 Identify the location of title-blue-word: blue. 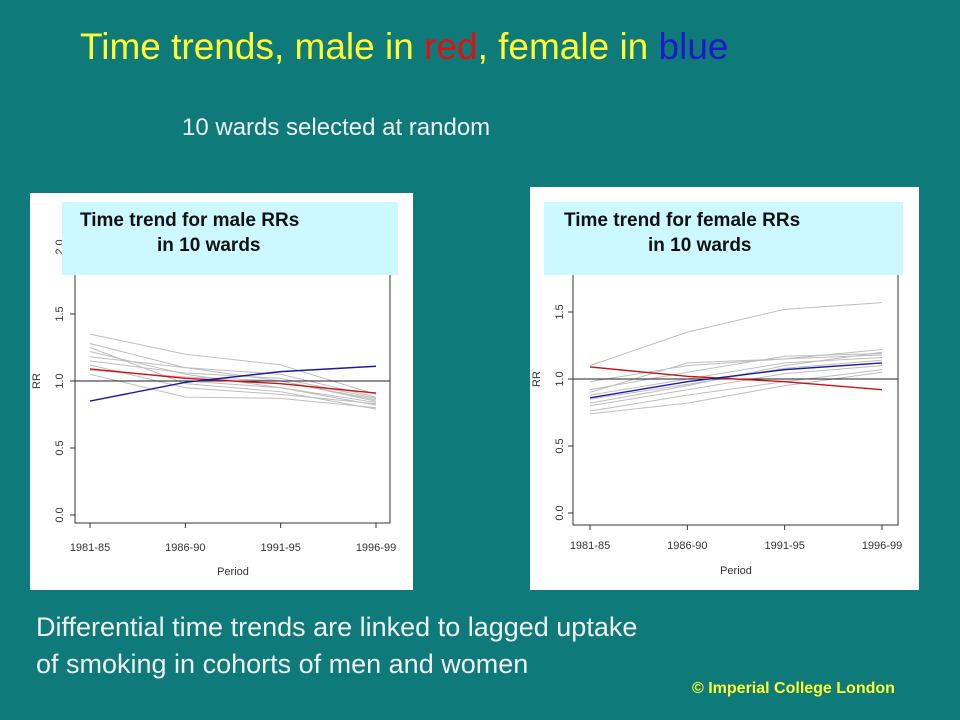
(693, 46).